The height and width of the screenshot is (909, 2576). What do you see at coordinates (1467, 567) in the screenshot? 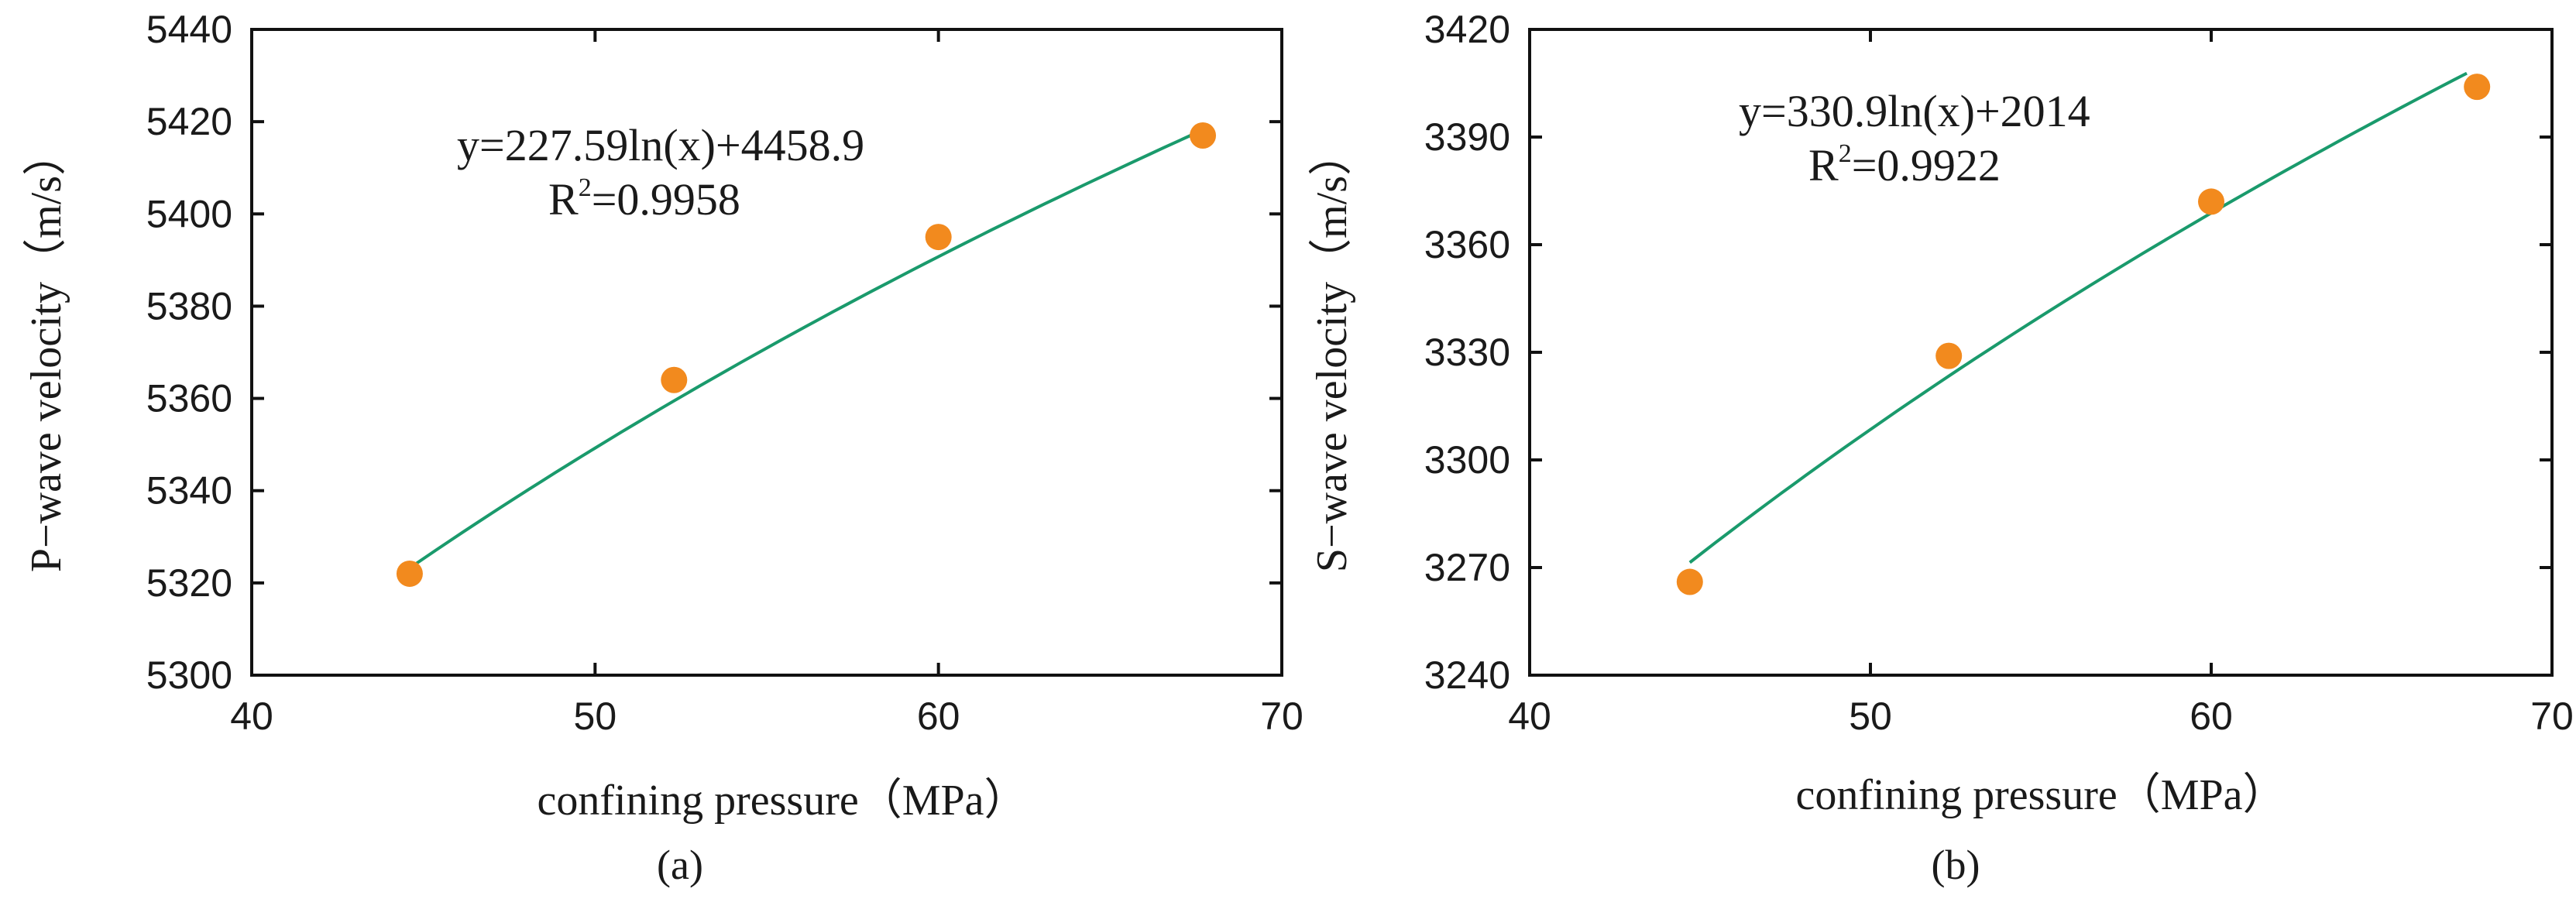
I see `panel-b-y-tick-label: 3270` at bounding box center [1467, 567].